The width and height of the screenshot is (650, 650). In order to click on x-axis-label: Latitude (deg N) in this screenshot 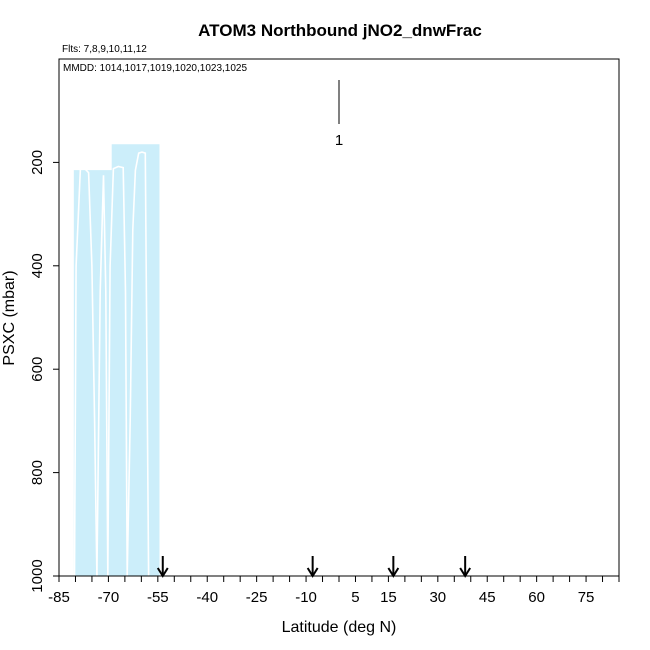, I will do `click(339, 627)`.